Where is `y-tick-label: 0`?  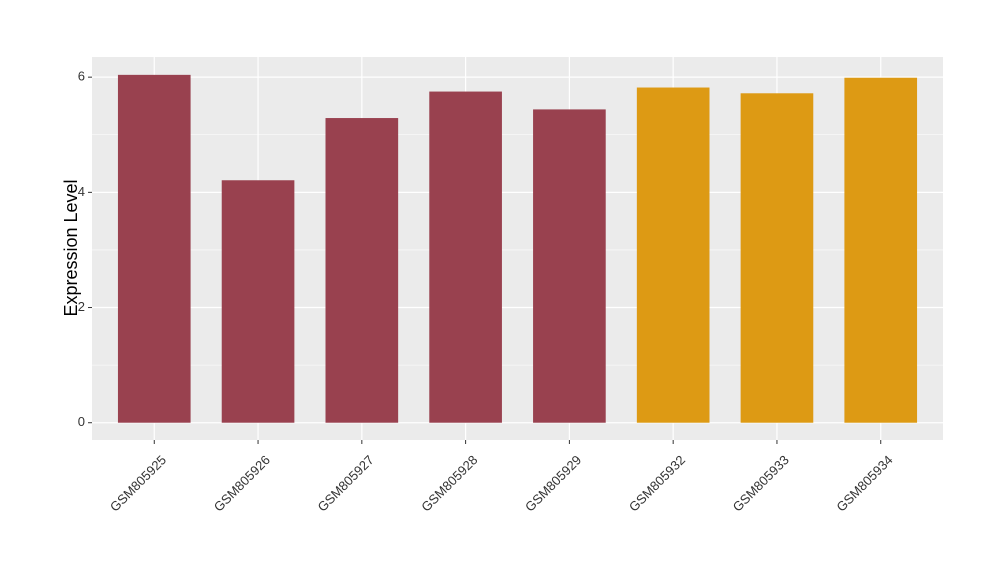
y-tick-label: 0 is located at coordinates (81, 421).